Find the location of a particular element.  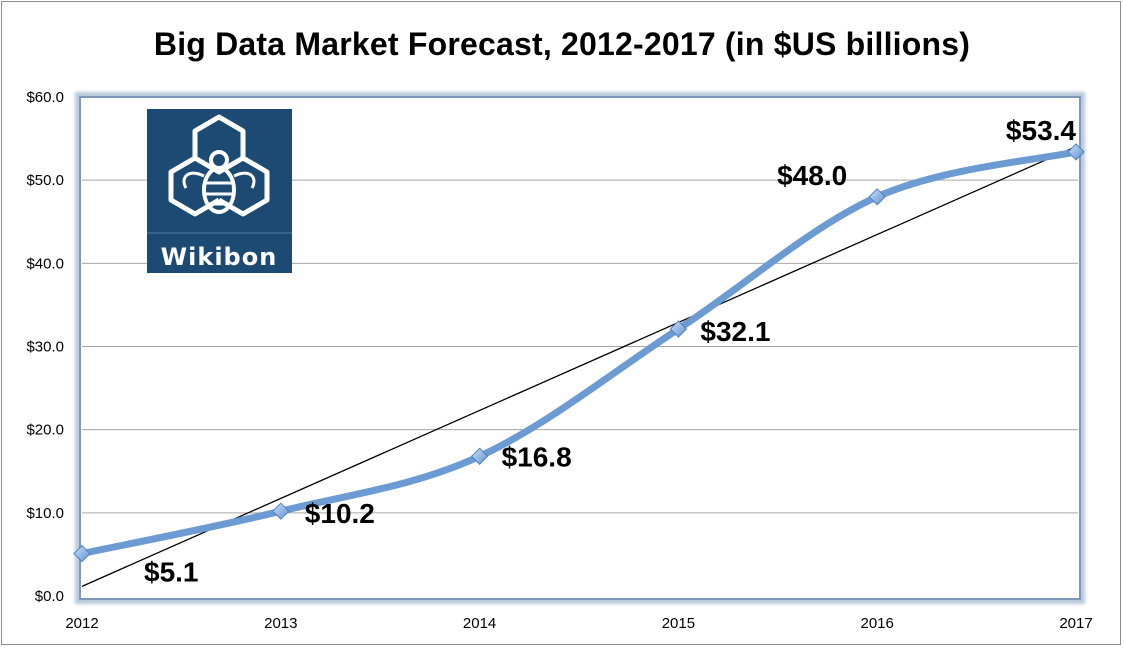

y-tick-label: $20.0 is located at coordinates (45, 430).